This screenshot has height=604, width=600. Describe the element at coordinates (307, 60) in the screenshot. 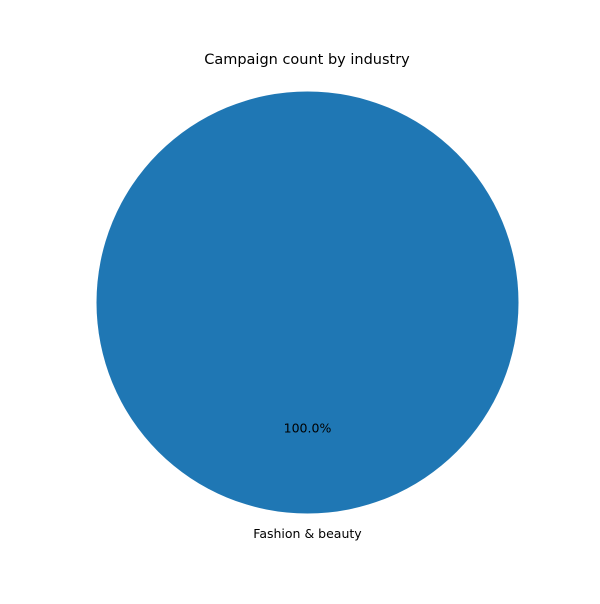

I see `chart-title: Campaign count by industry` at that location.